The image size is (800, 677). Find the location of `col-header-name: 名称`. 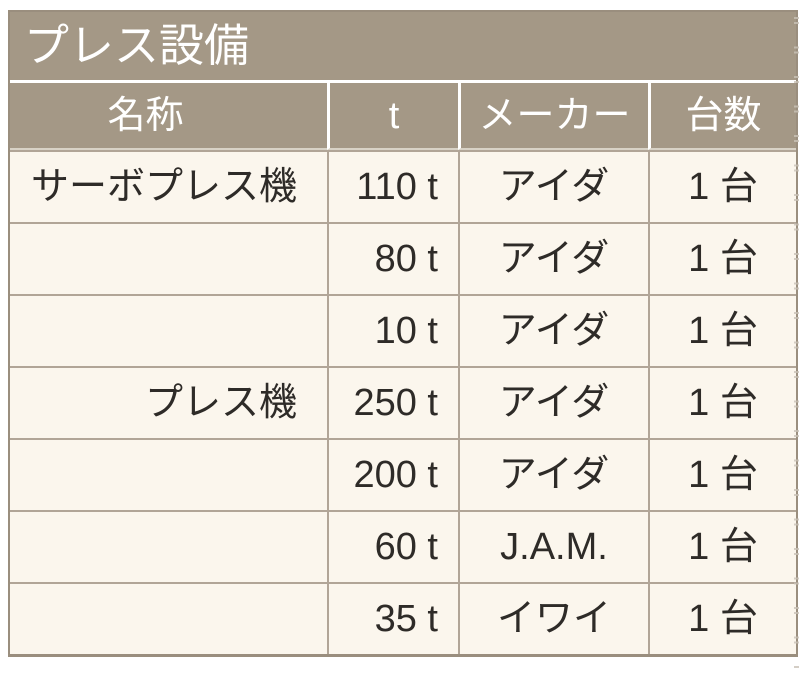

col-header-name: 名称 is located at coordinates (168, 116).